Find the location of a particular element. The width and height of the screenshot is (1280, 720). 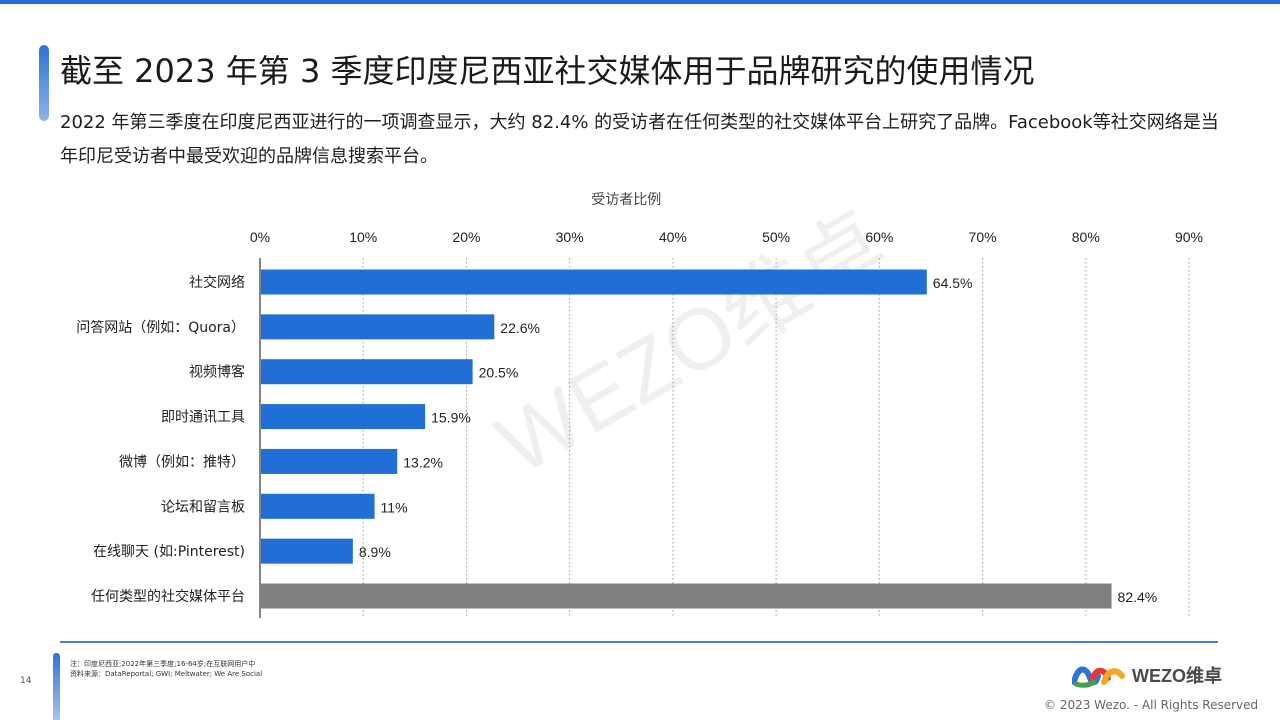

category-label: 社交网络 is located at coordinates (217, 282).